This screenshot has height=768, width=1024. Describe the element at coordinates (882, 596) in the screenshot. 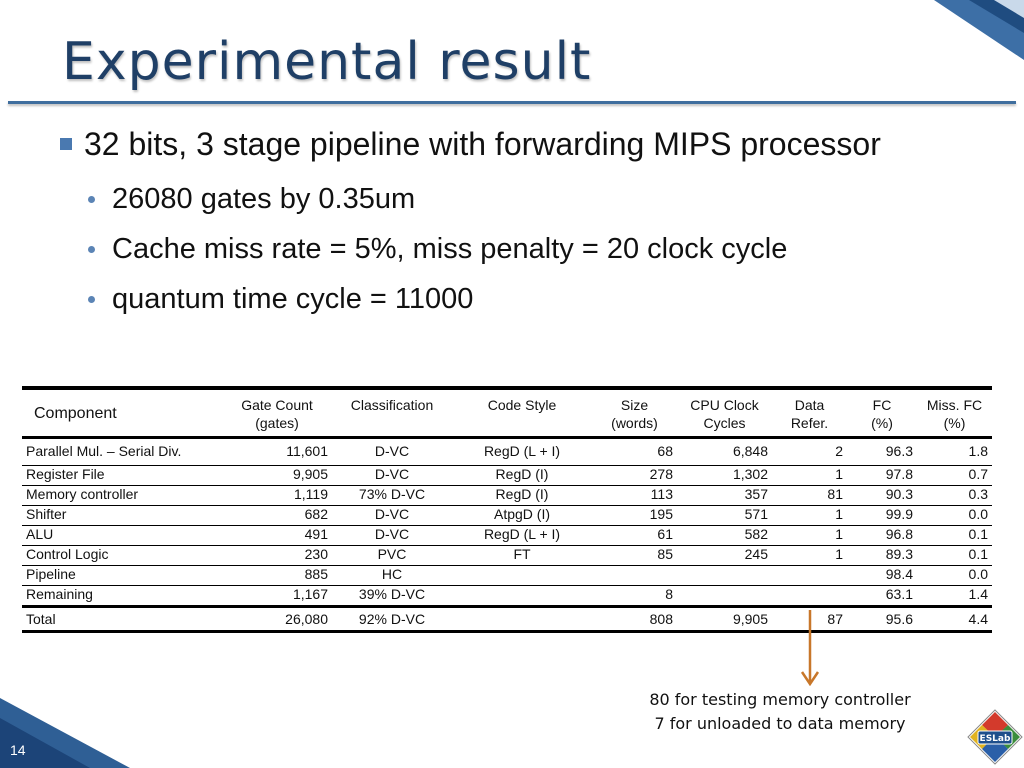

I see `cell-fc: 63.1` at that location.